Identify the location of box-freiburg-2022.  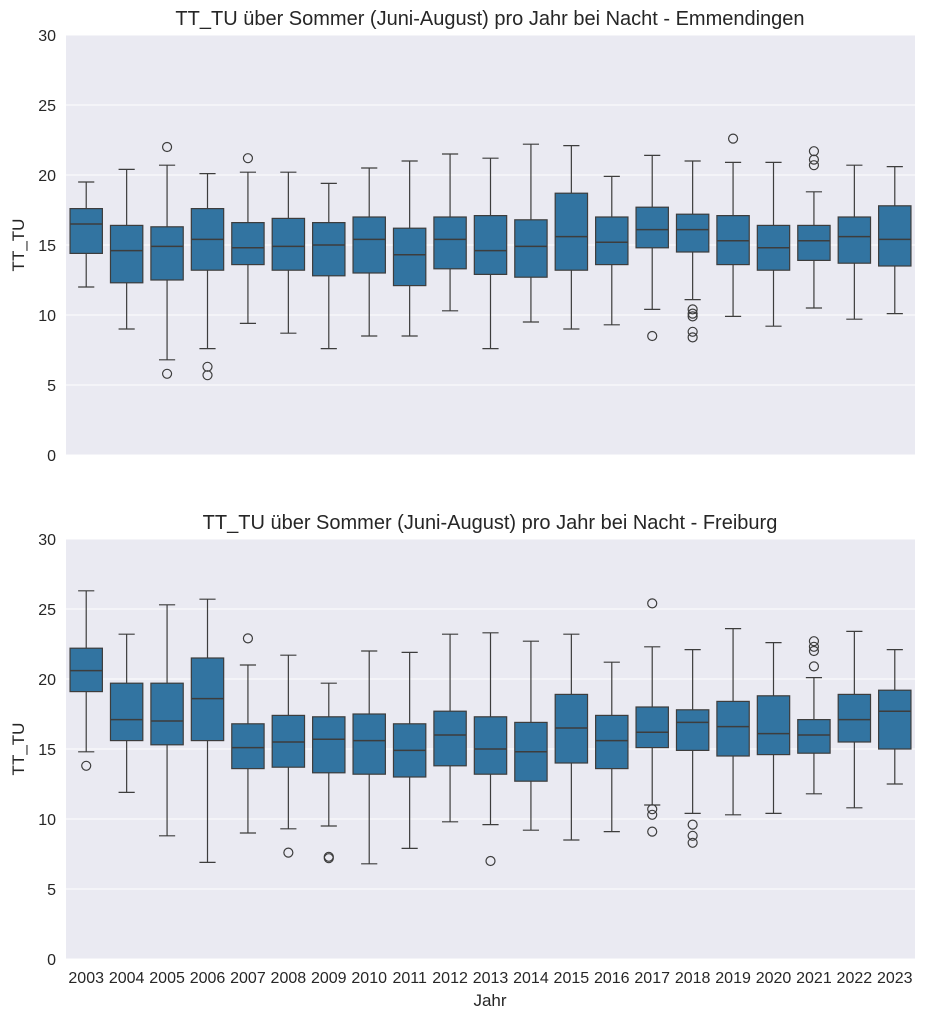
(854, 719).